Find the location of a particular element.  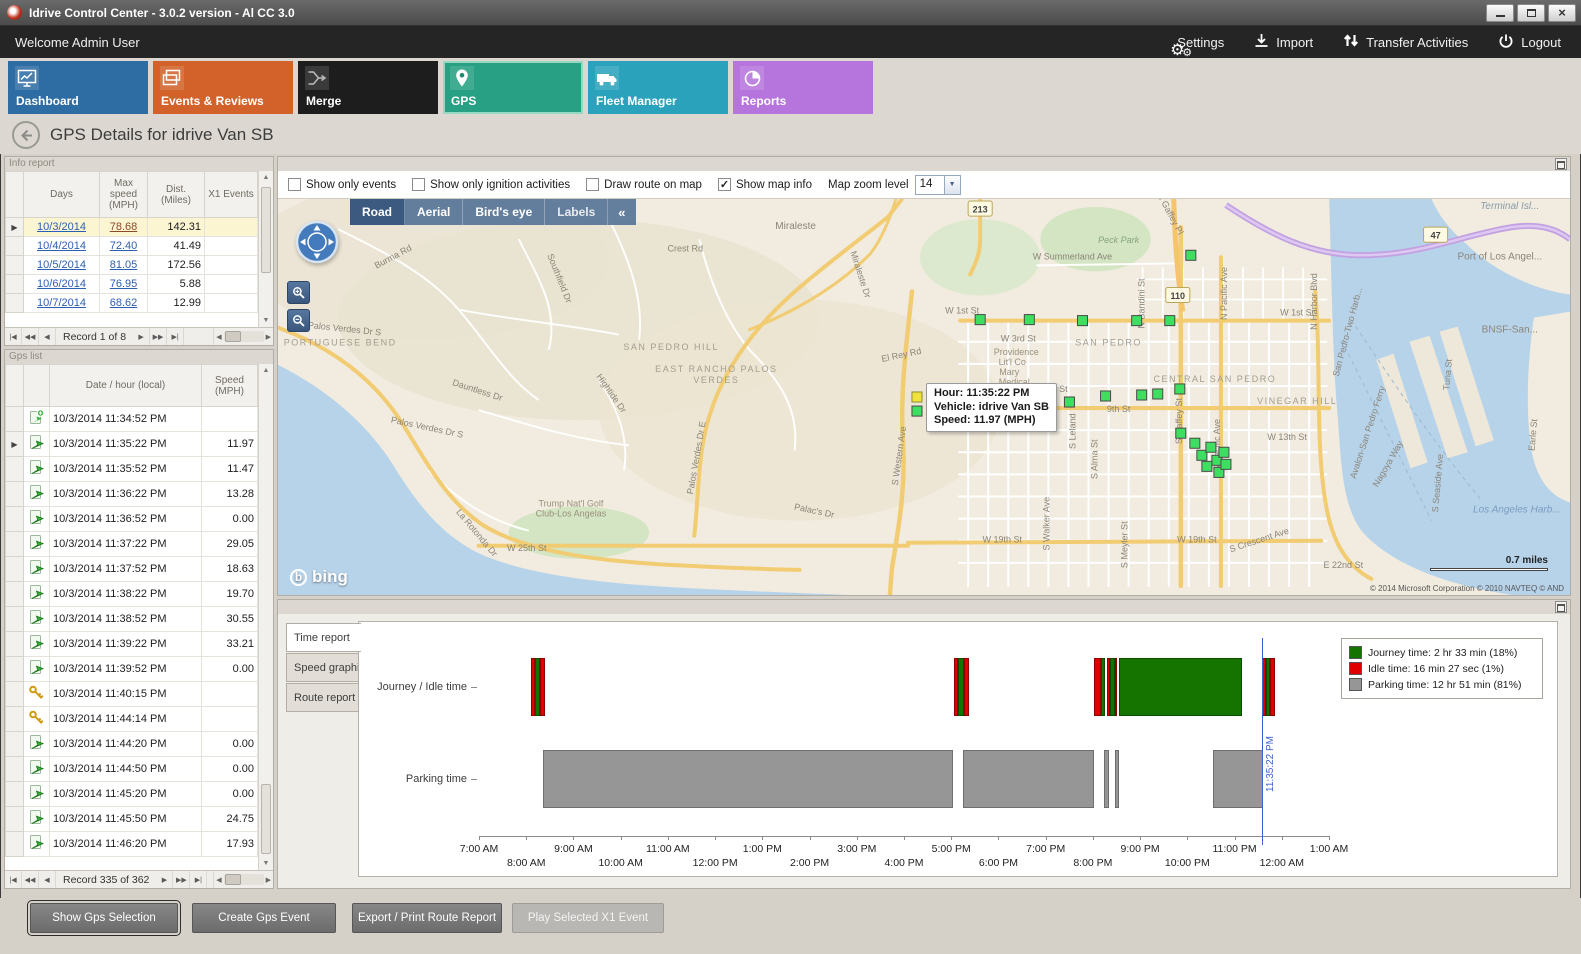

gps-list-row: 10/3/2014 11:44:20 PM 0.00 is located at coordinates (131, 744).